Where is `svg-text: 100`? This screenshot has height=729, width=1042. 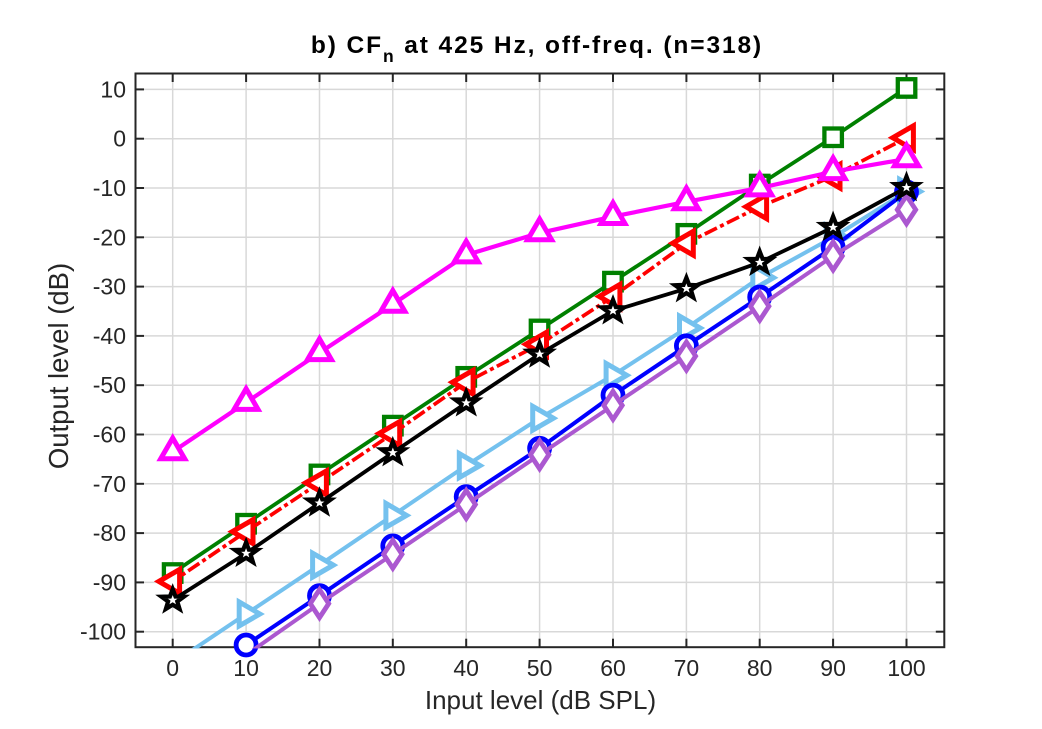
svg-text: 100 is located at coordinates (906, 668).